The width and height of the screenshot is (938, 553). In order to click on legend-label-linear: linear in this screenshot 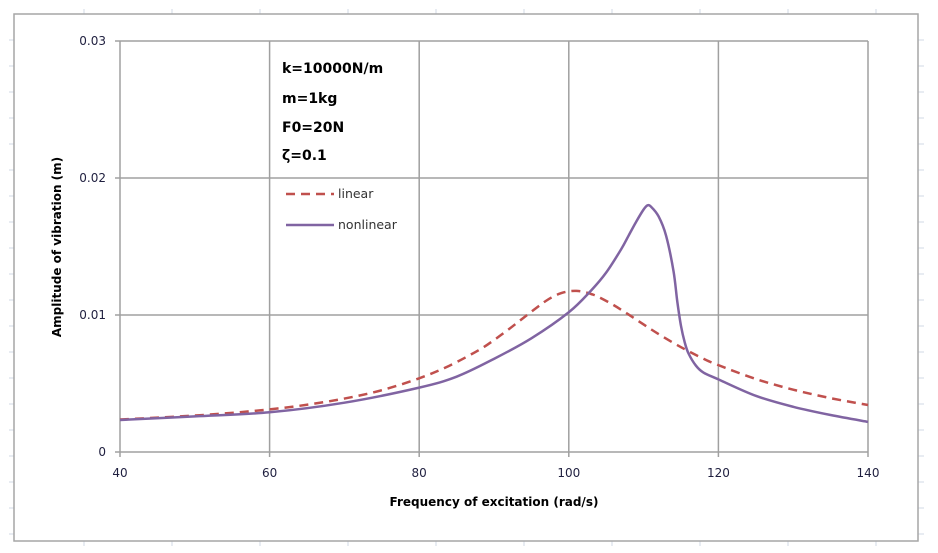, I will do `click(356, 193)`.